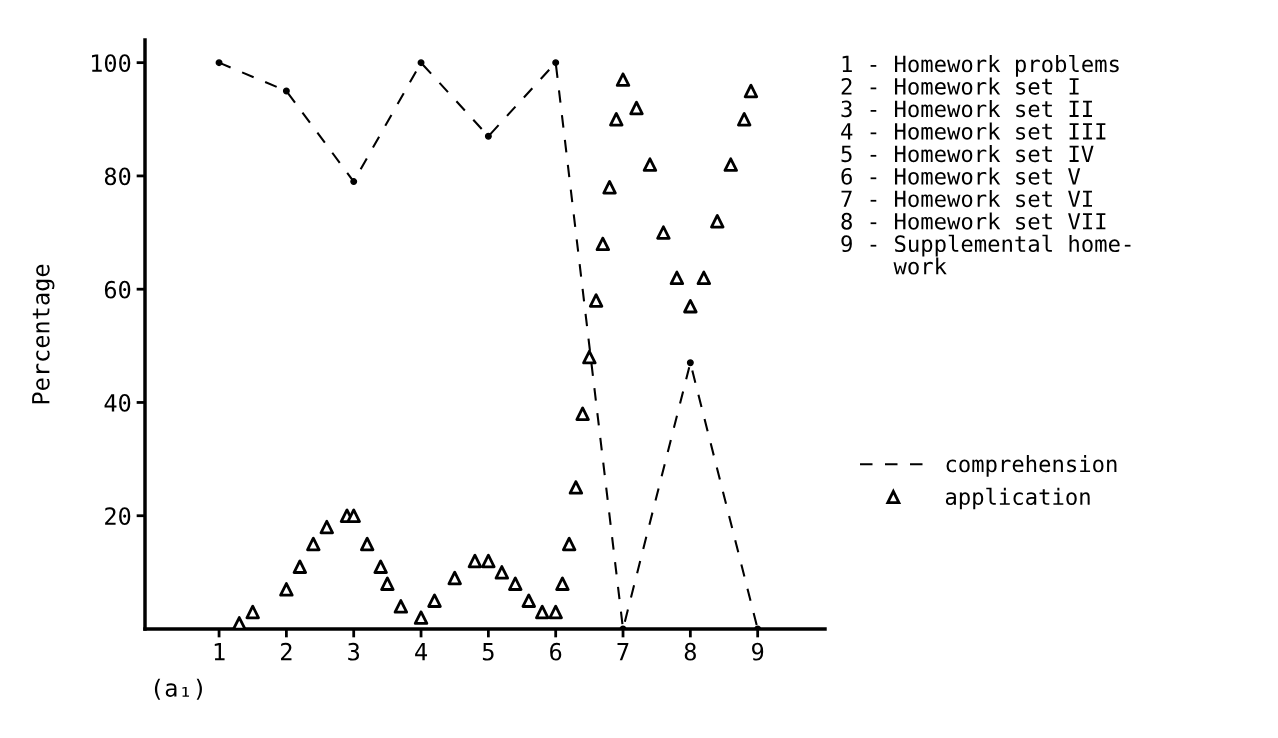  Describe the element at coordinates (178, 689) in the screenshot. I see `text: (a₁)` at that location.